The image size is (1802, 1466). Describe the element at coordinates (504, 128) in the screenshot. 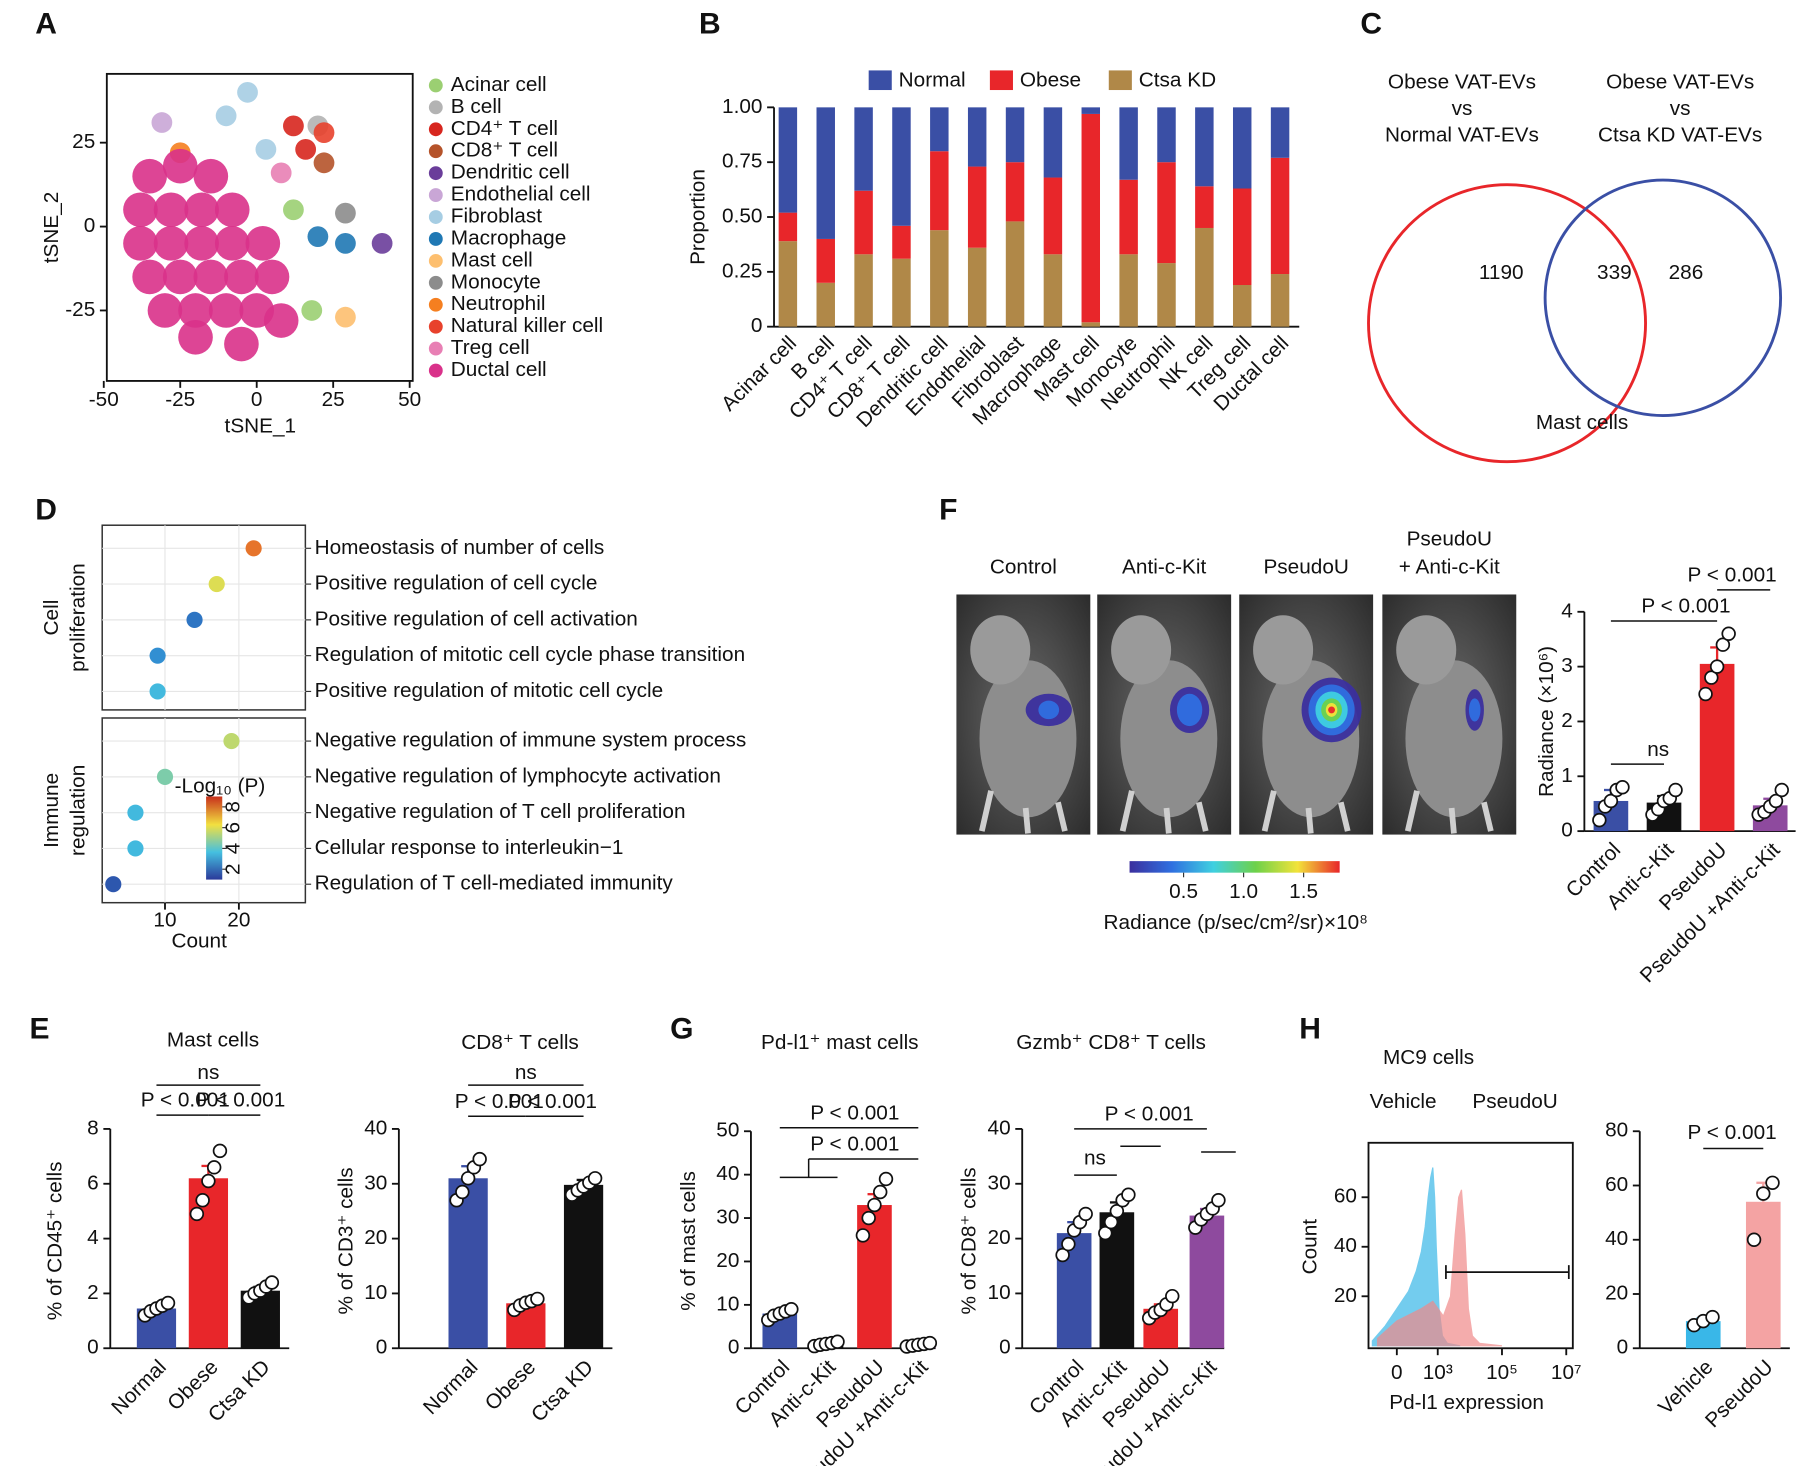

I see `legend-label: CD4⁺ T cell` at that location.